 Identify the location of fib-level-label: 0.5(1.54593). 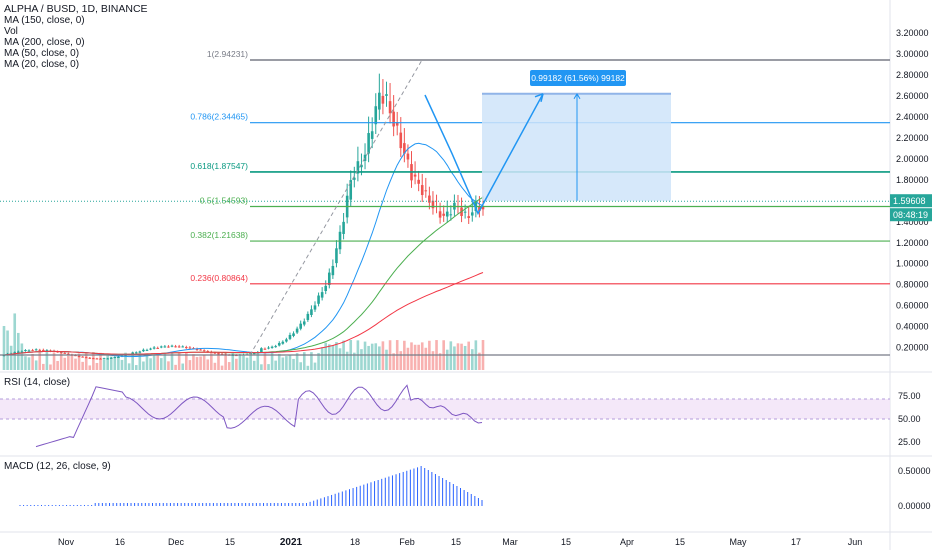
(224, 200).